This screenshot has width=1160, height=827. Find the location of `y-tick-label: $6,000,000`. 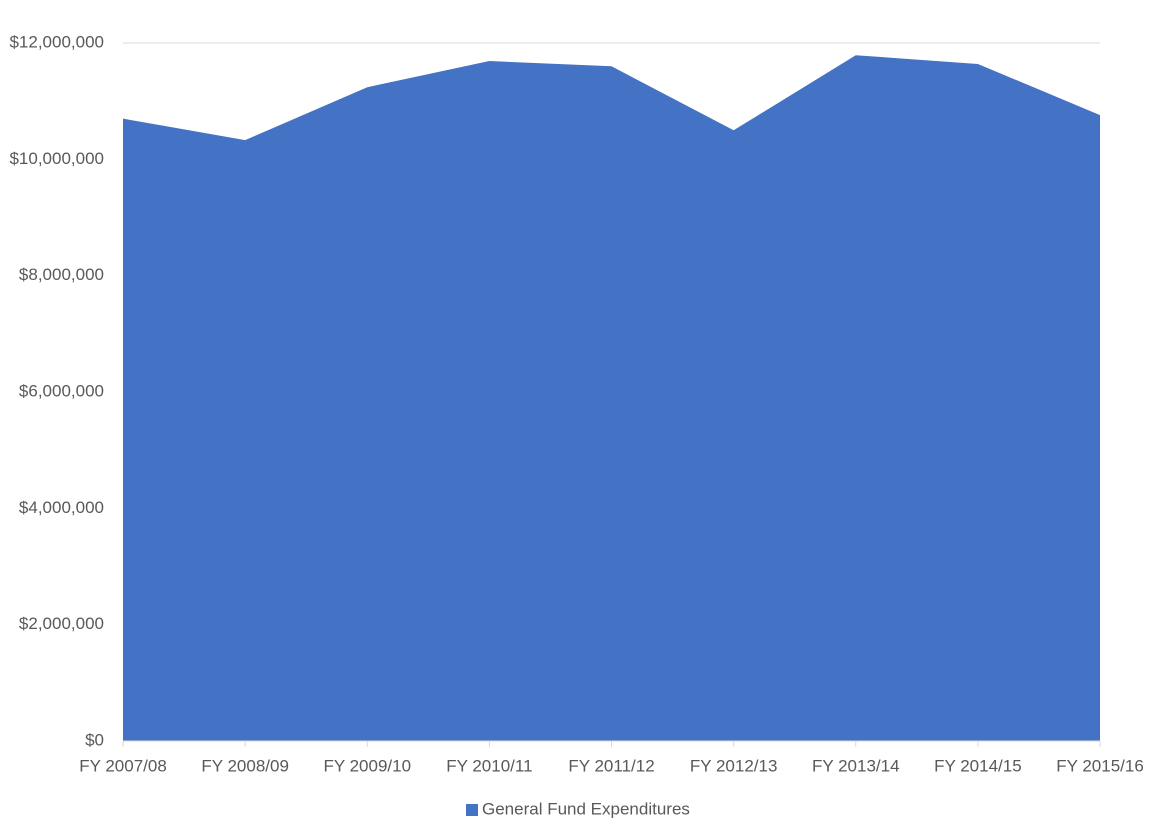

y-tick-label: $6,000,000 is located at coordinates (61, 390).